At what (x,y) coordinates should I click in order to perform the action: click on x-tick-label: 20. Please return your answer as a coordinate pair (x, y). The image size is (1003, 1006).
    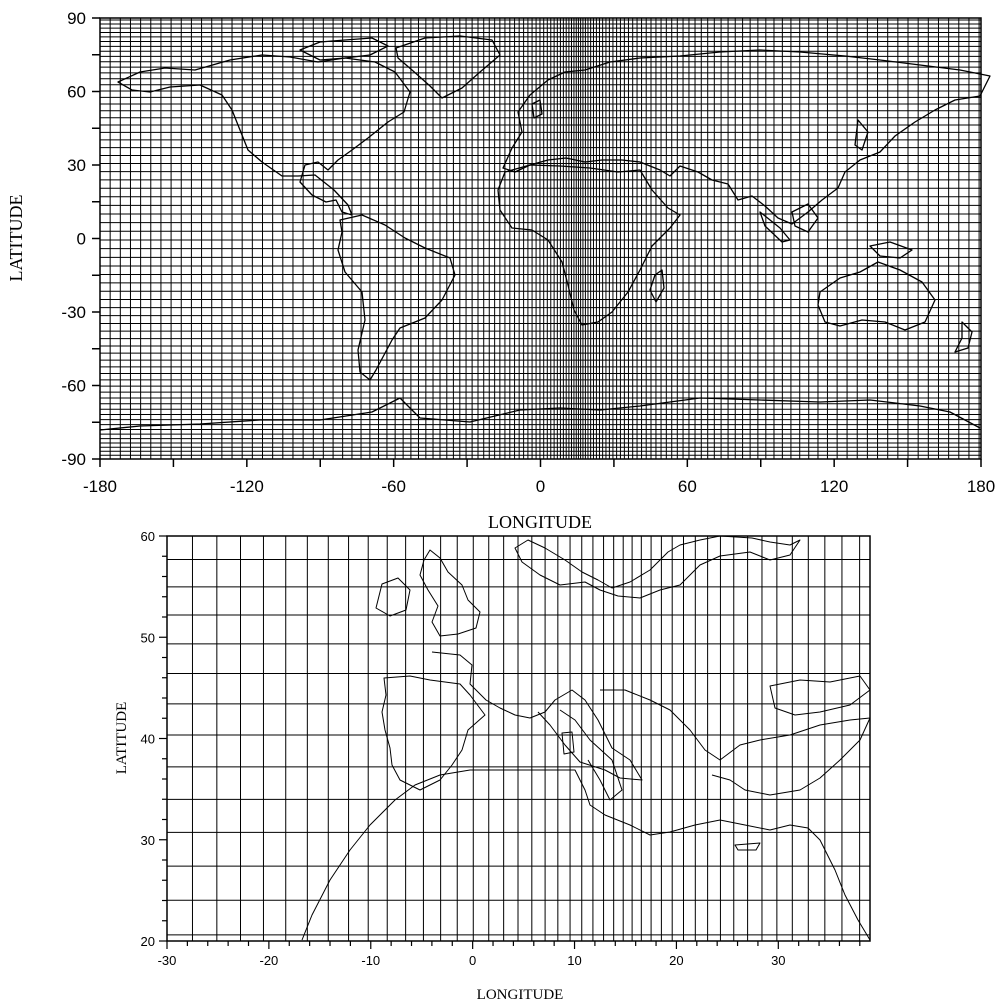
    Looking at the image, I should click on (676, 960).